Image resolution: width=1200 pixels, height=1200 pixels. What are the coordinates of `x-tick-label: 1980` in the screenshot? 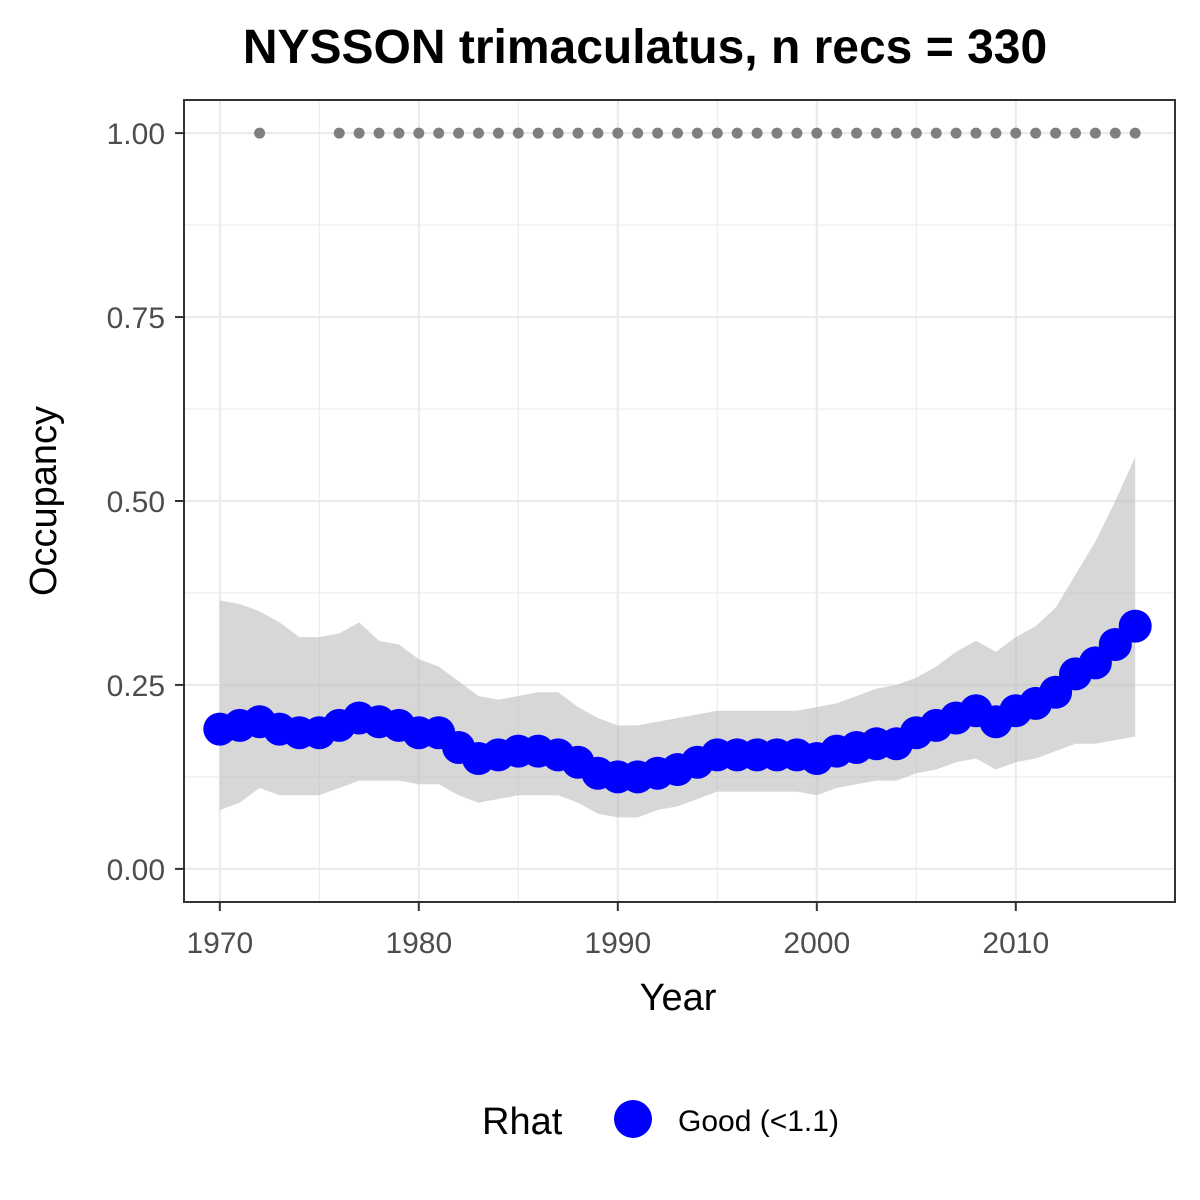 It's located at (418, 943).